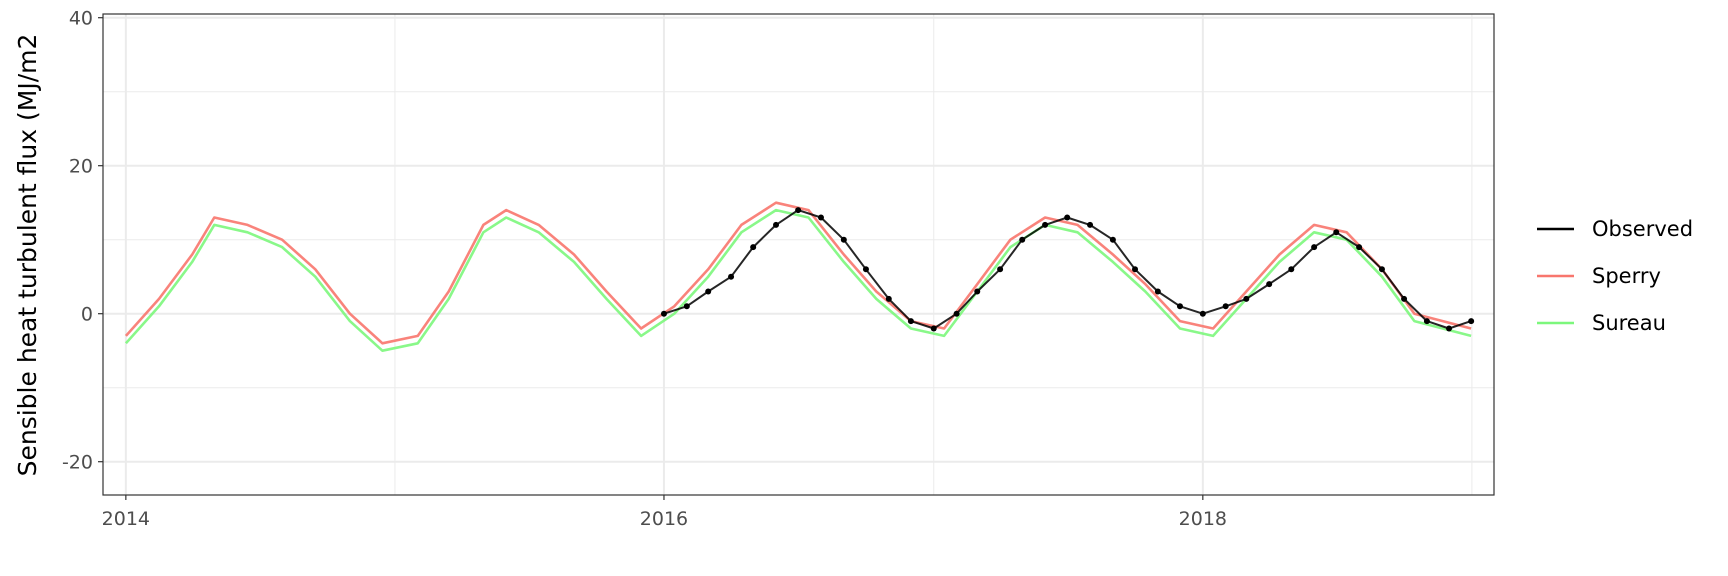  Describe the element at coordinates (82, 241) in the screenshot. I see `y-axis: -20 0 20 40` at that location.